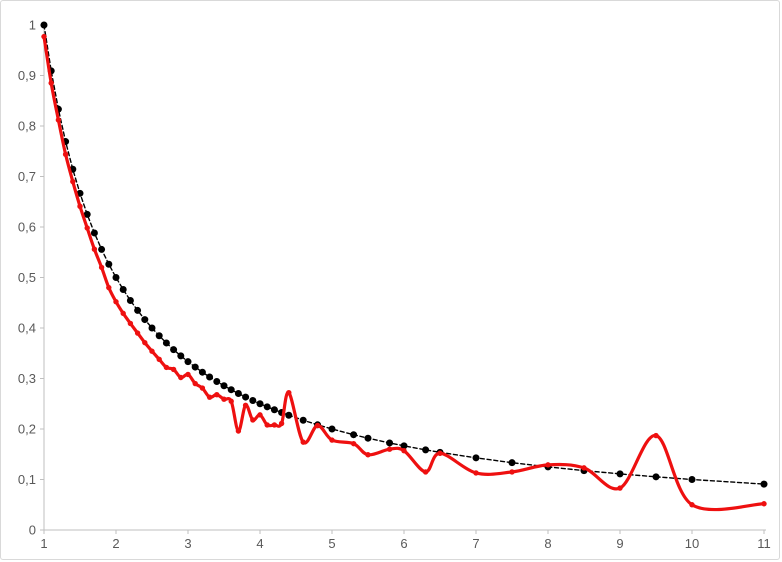 The width and height of the screenshot is (782, 562). What do you see at coordinates (43, 543) in the screenshot?
I see `x-axis-tick-label: 1` at bounding box center [43, 543].